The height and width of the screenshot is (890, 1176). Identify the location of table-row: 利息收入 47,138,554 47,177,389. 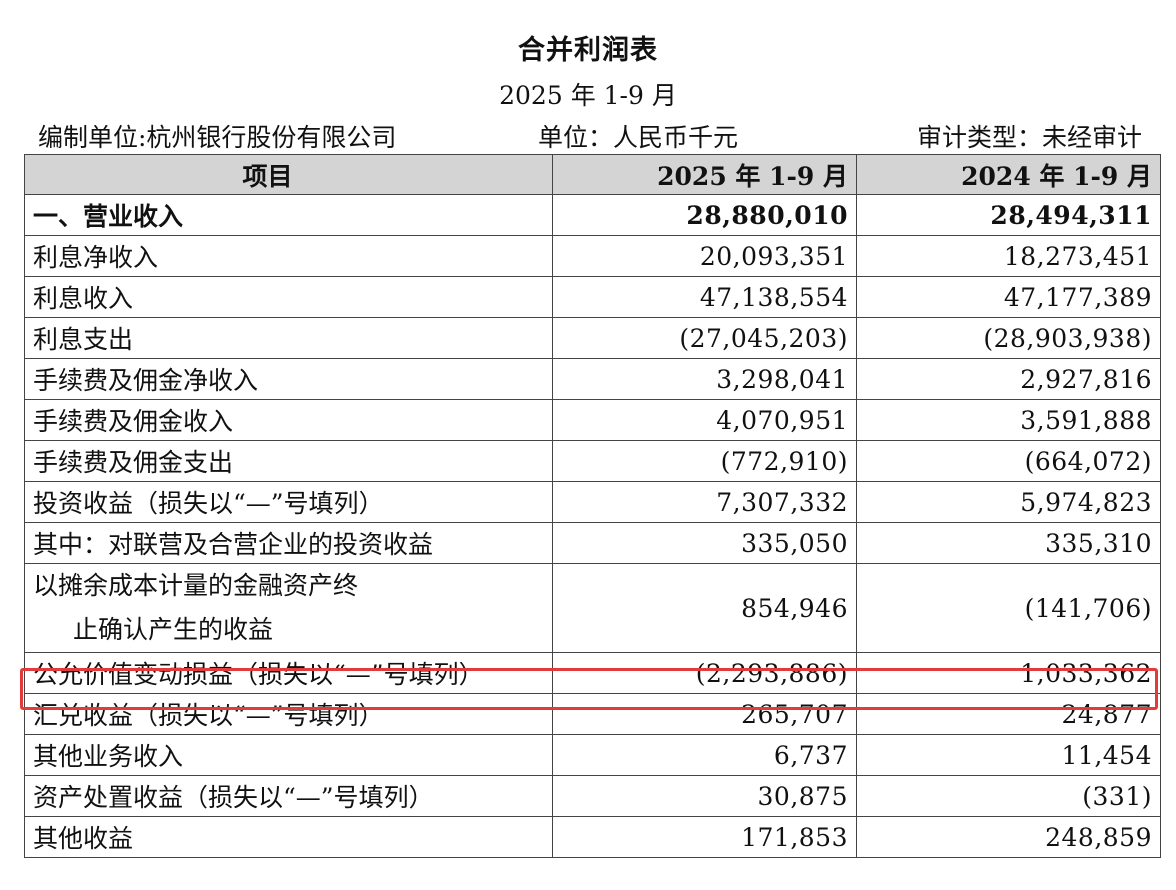
(592, 297).